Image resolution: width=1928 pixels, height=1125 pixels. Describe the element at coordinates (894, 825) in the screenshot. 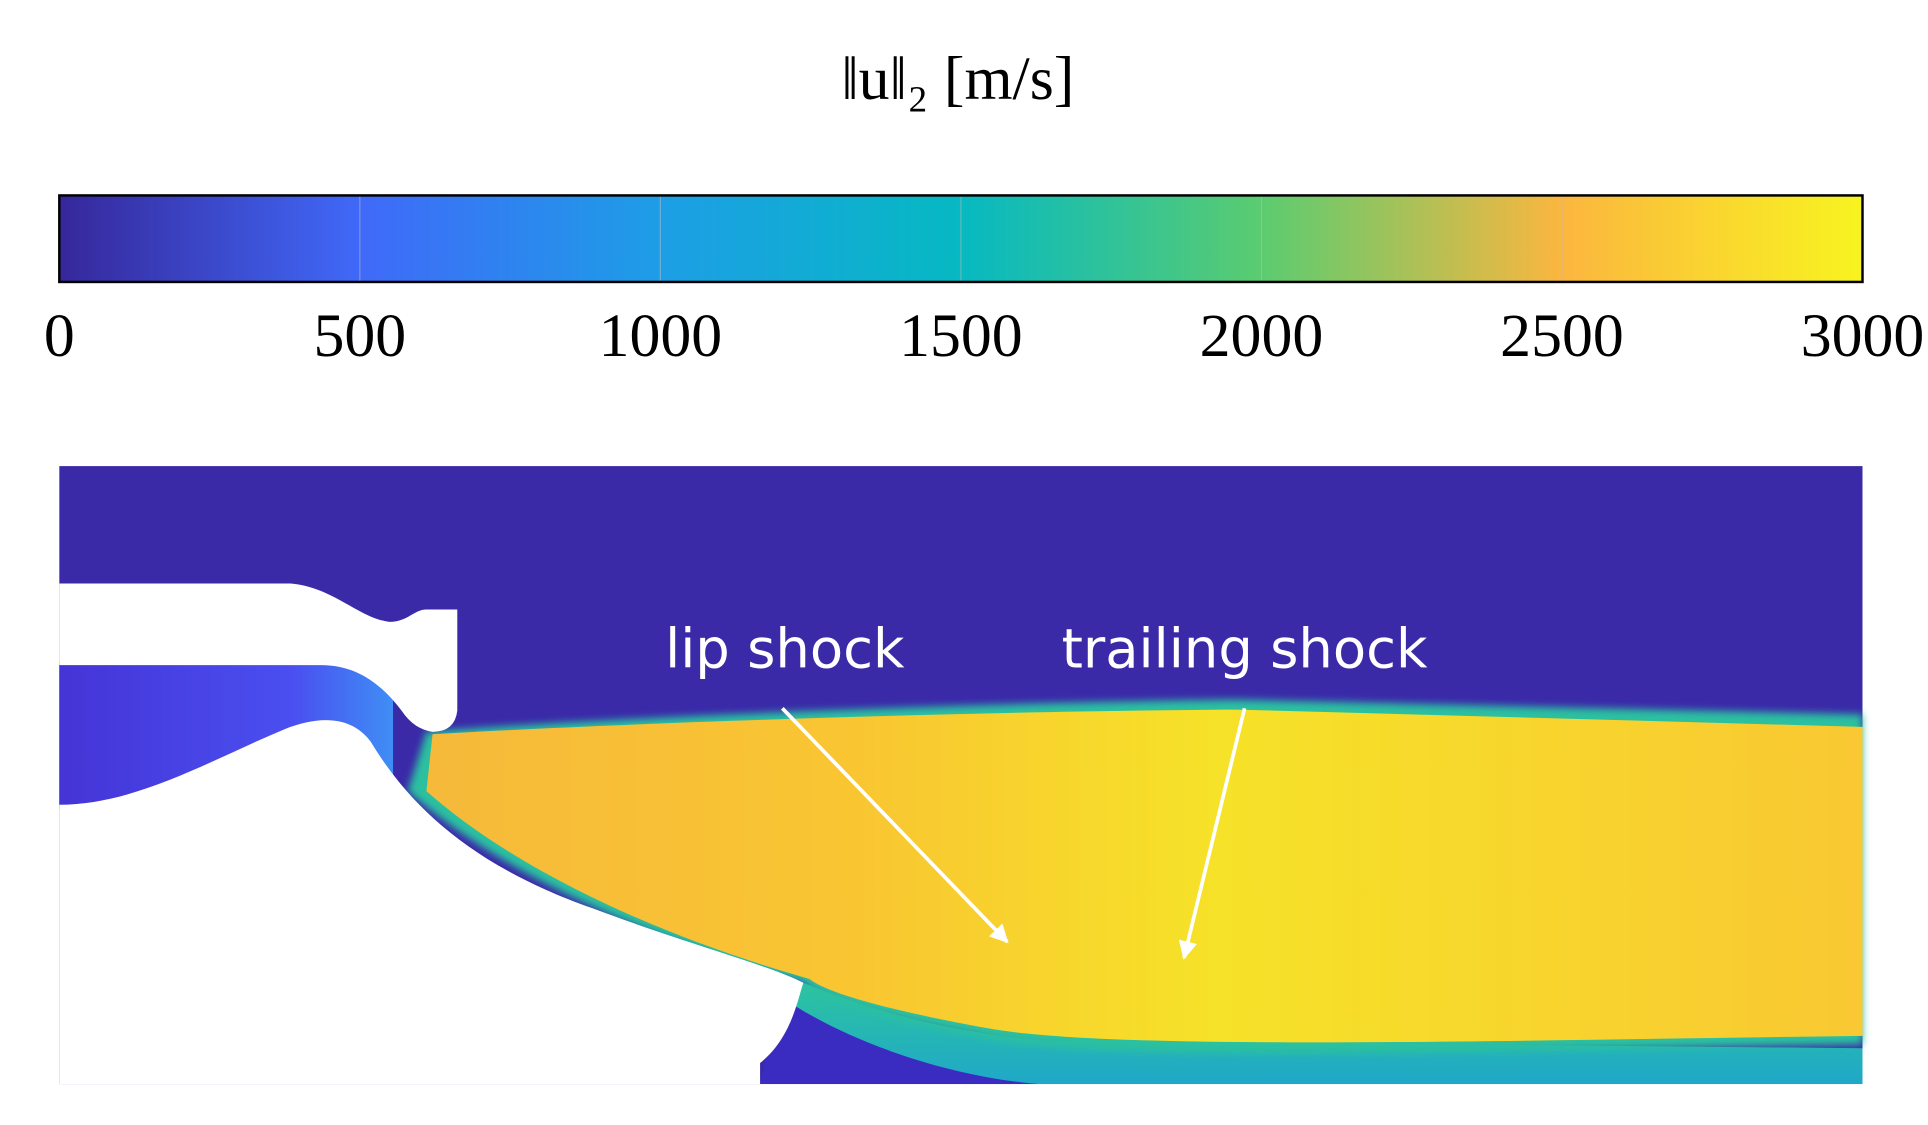

I see `lip-shock-arrow` at that location.